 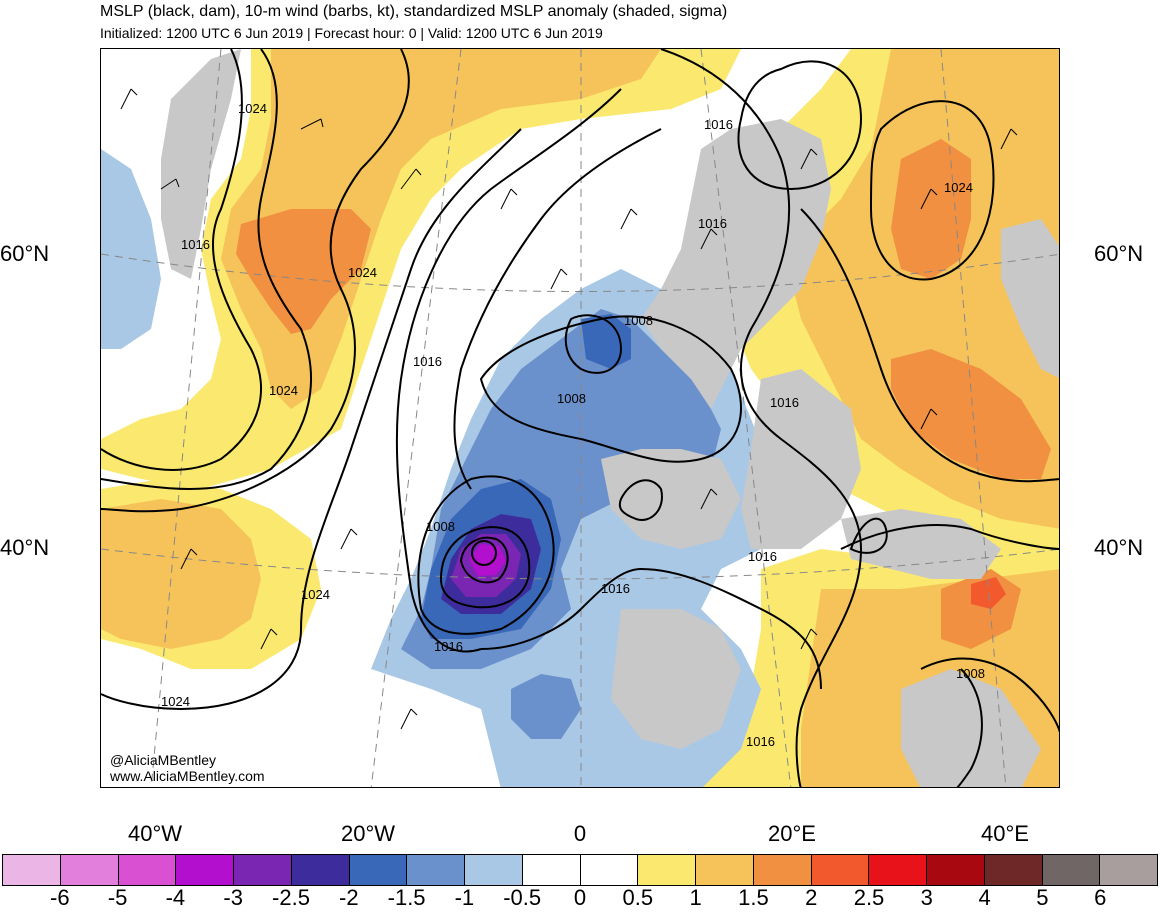 What do you see at coordinates (186, 418) in the screenshot?
I see `lon-line-40w` at bounding box center [186, 418].